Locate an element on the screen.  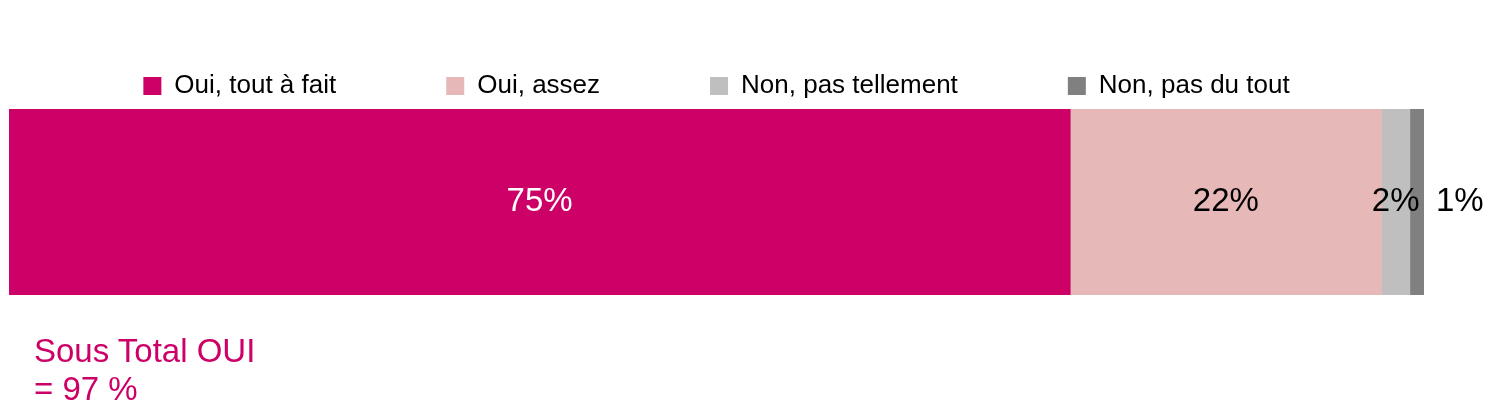
data-label: 22% is located at coordinates (1225, 200).